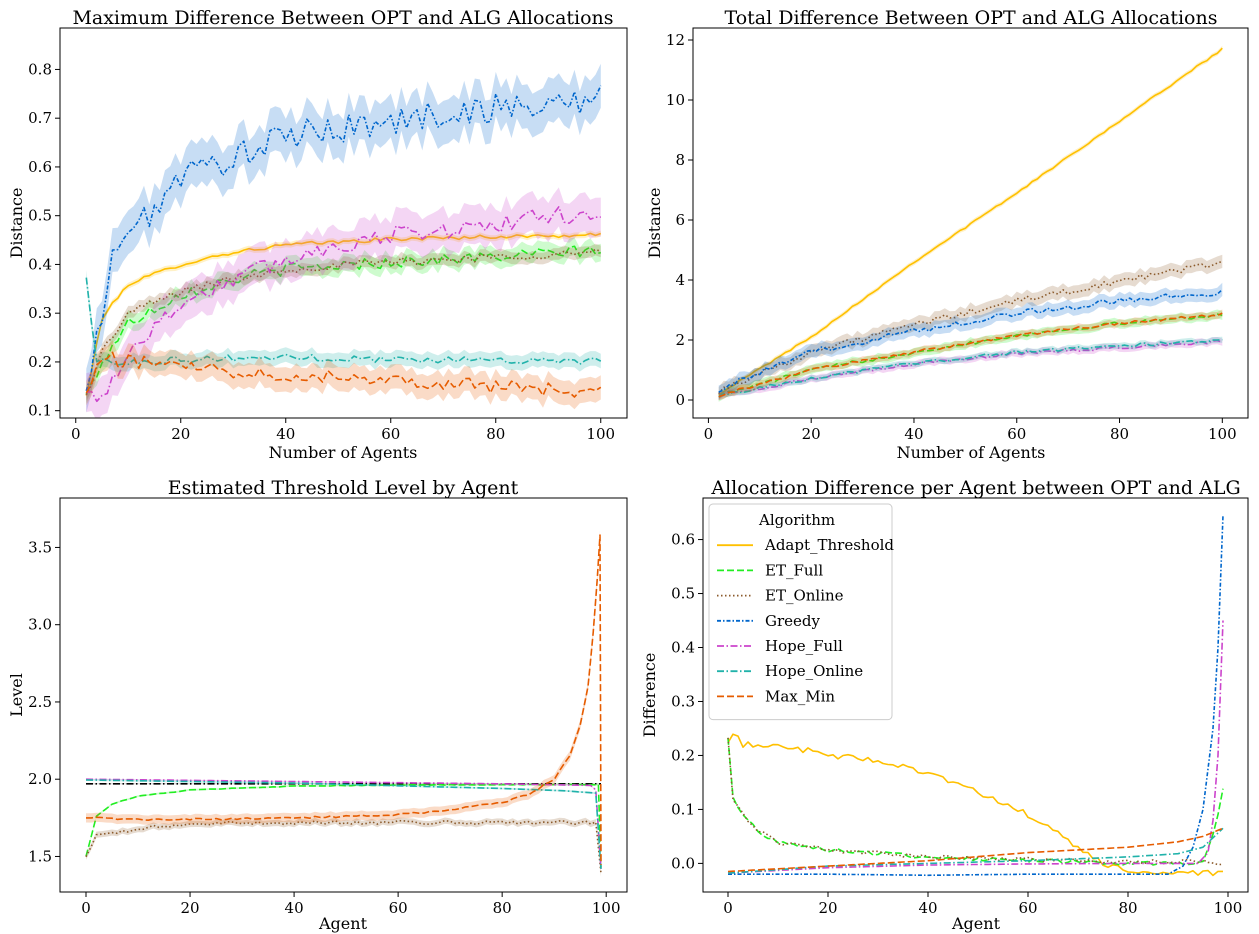 The height and width of the screenshot is (934, 1259). Describe the element at coordinates (796, 520) in the screenshot. I see `legend-title: Algorithm` at that location.